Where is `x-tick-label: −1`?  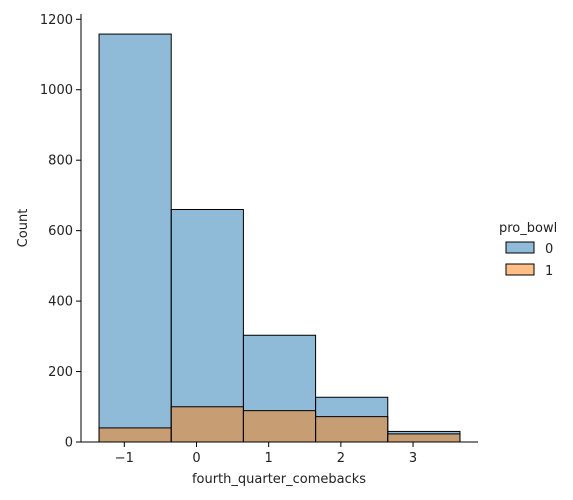 x-tick-label: −1 is located at coordinates (124, 458).